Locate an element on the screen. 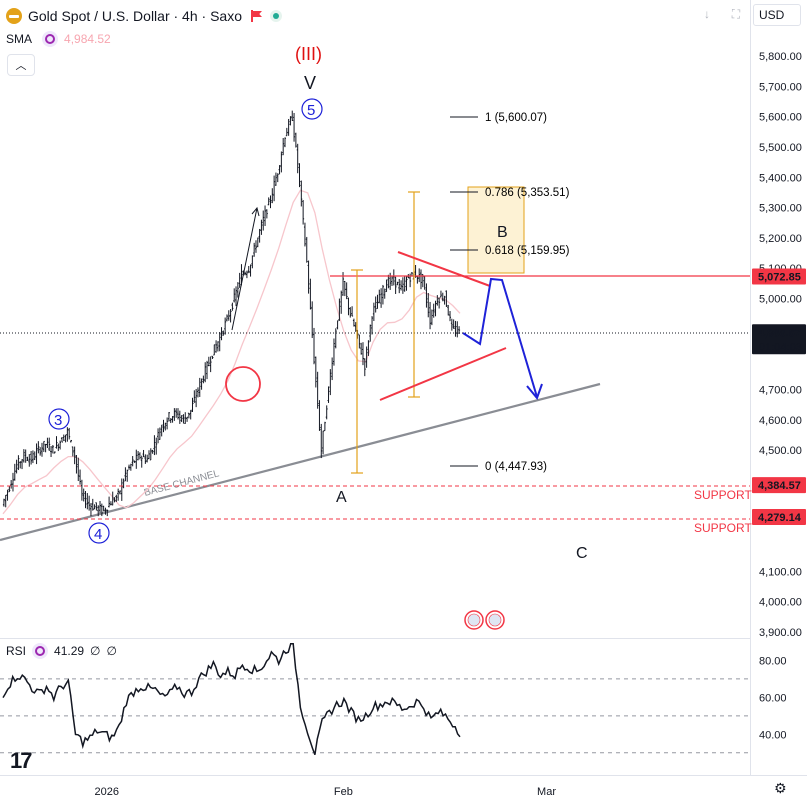  rsi-value: 41.29 is located at coordinates (69, 651).